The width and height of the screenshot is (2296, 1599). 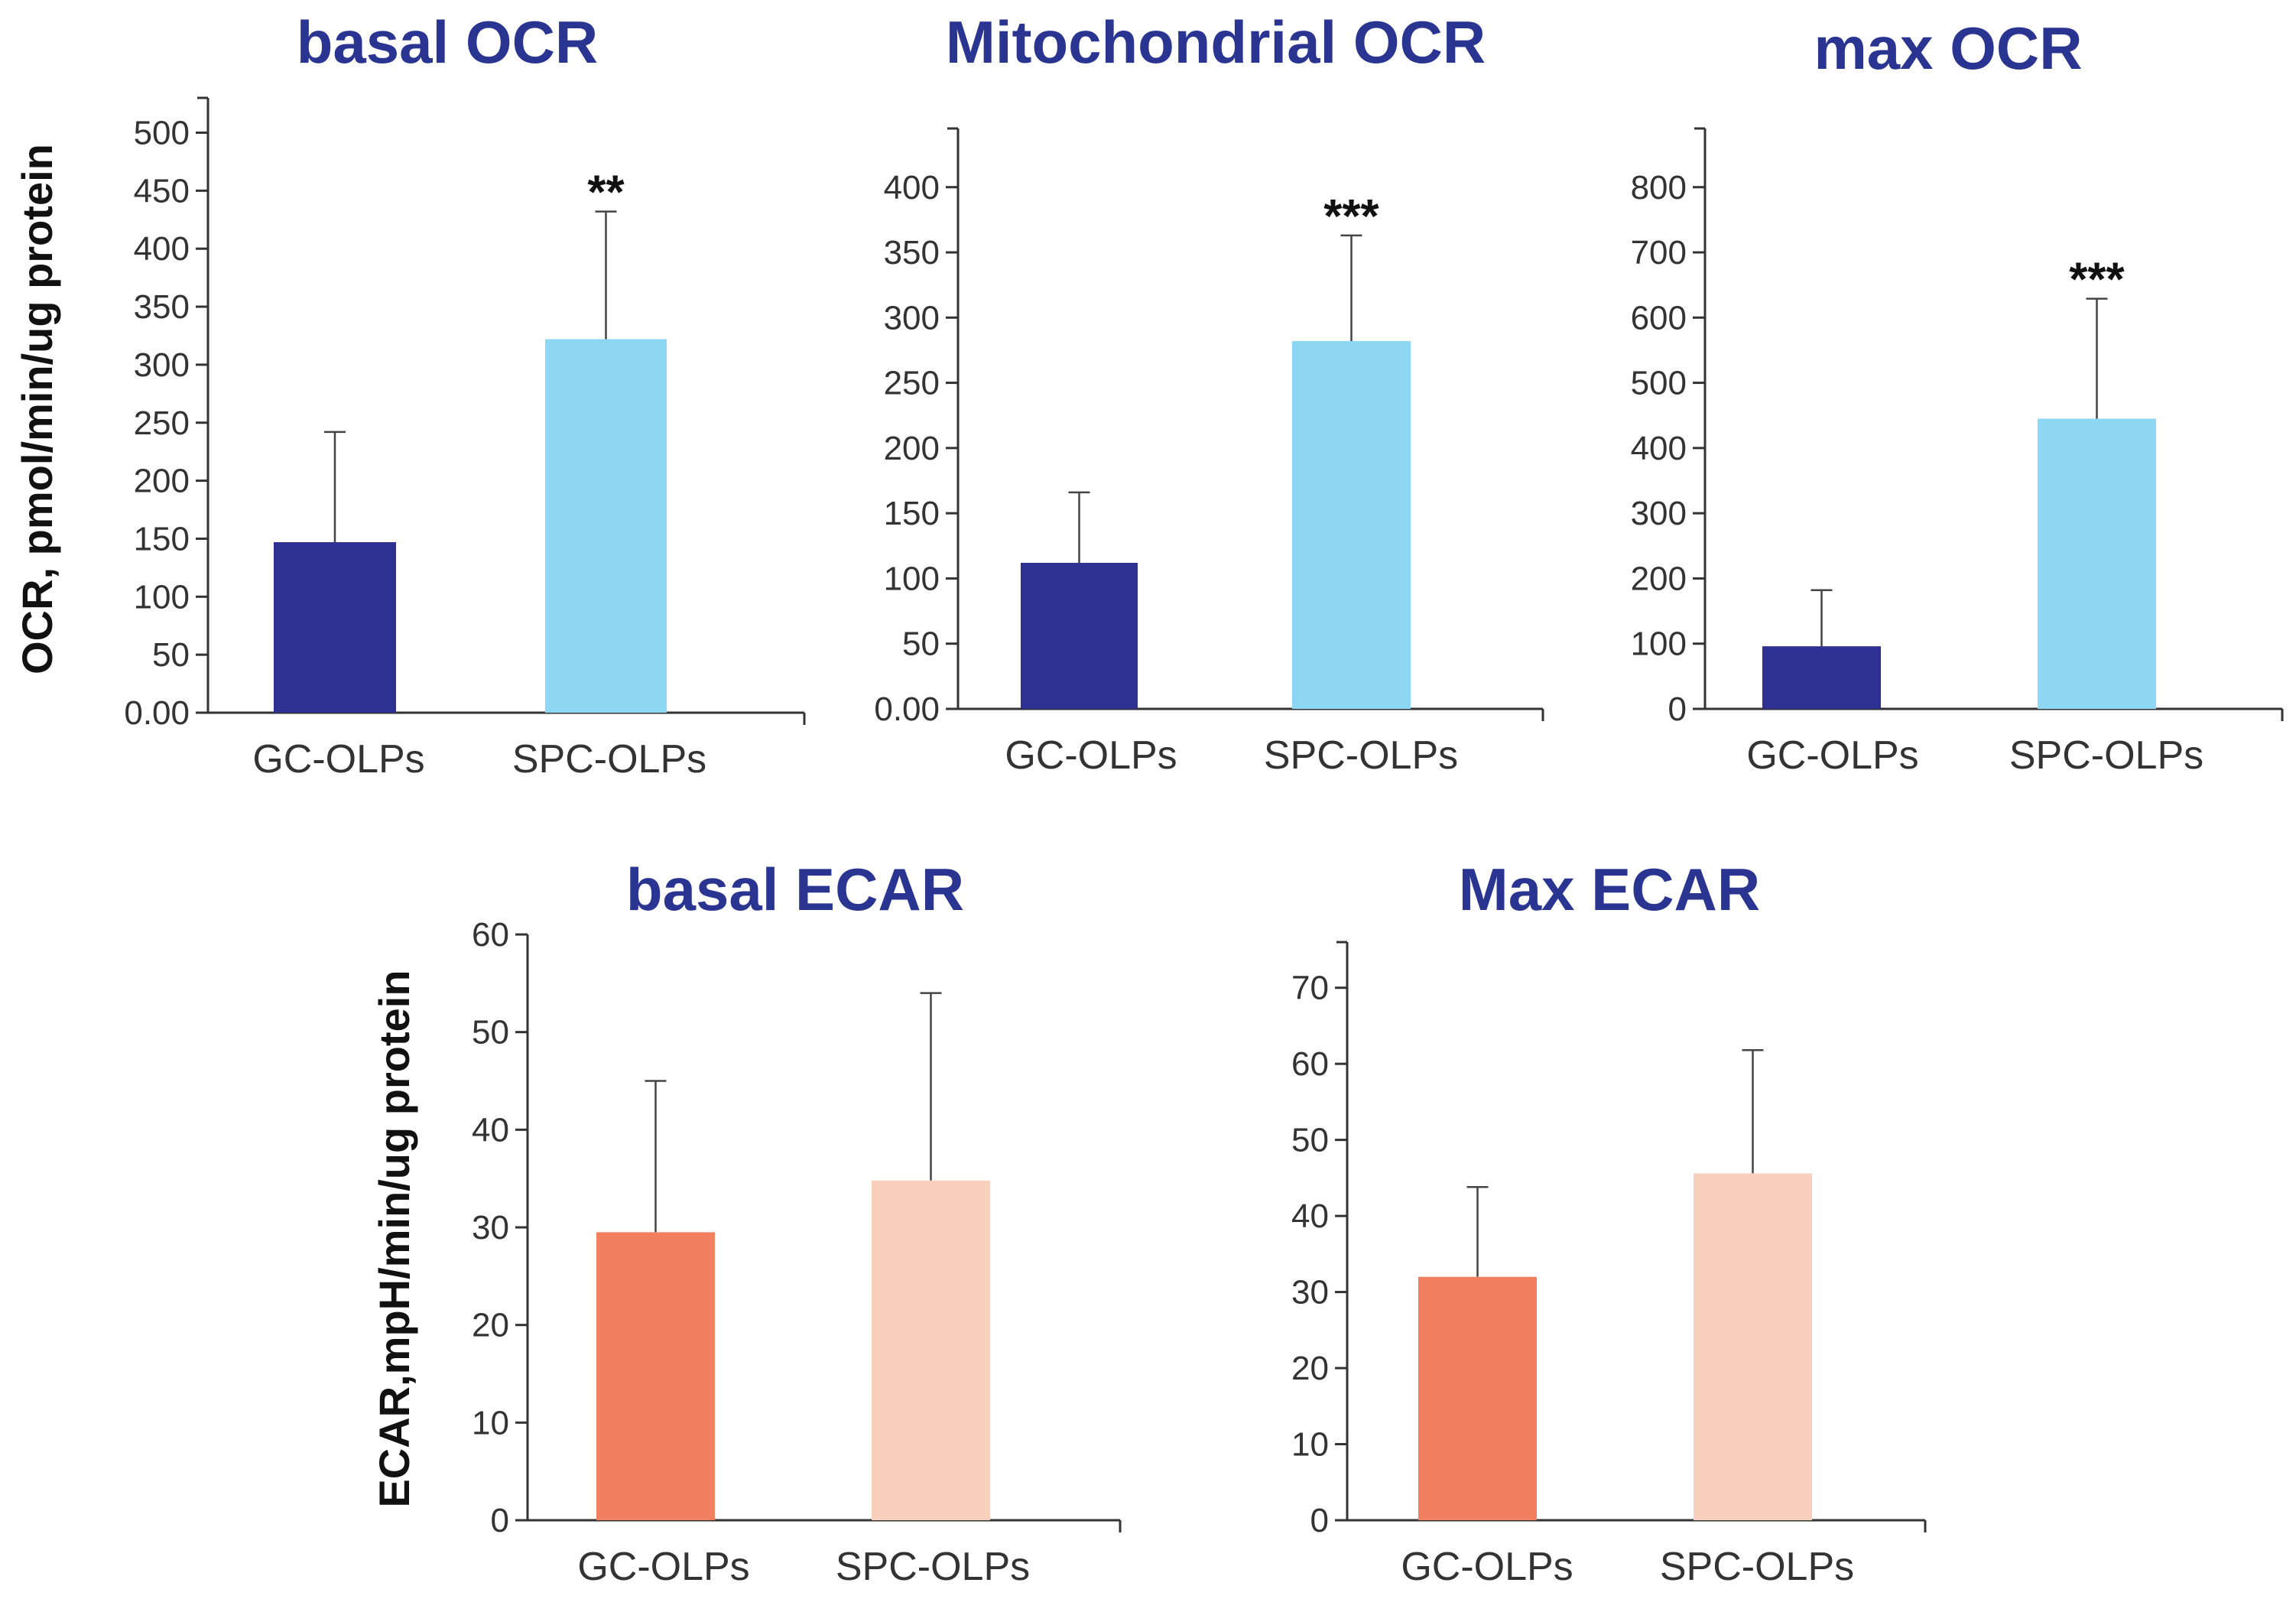 I want to click on mito-ocr-spc-olps-label: SPC-OLPs, so click(x=1361, y=755).